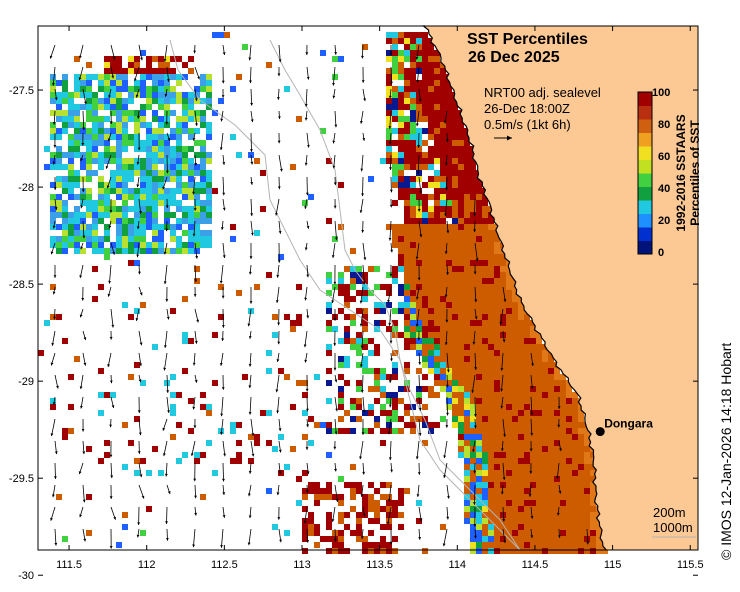  I want to click on isobath-legend-200: 200m, so click(669, 512).